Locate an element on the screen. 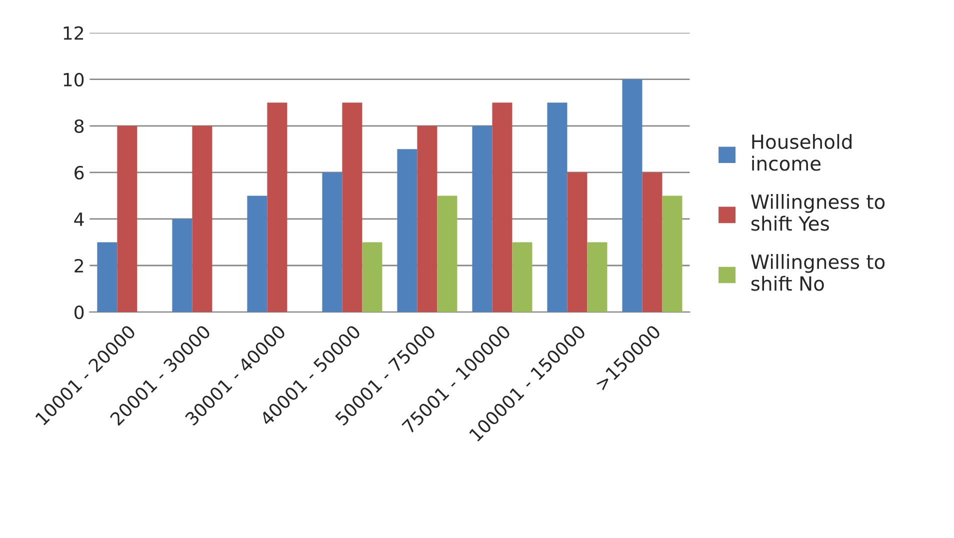 This screenshot has width=954, height=538. y-tick-label: 2 is located at coordinates (79, 265).